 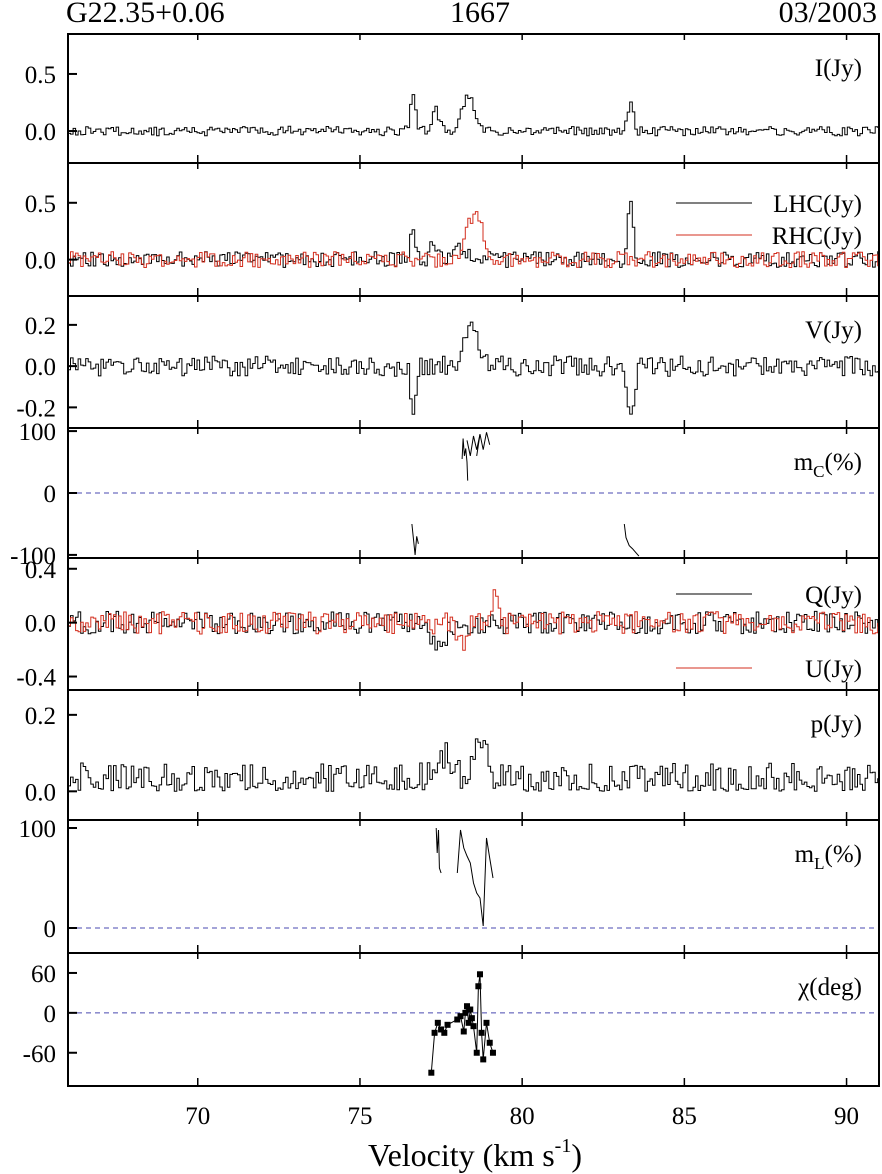 I want to click on y-tick-label-V: 0.0, so click(x=40, y=367).